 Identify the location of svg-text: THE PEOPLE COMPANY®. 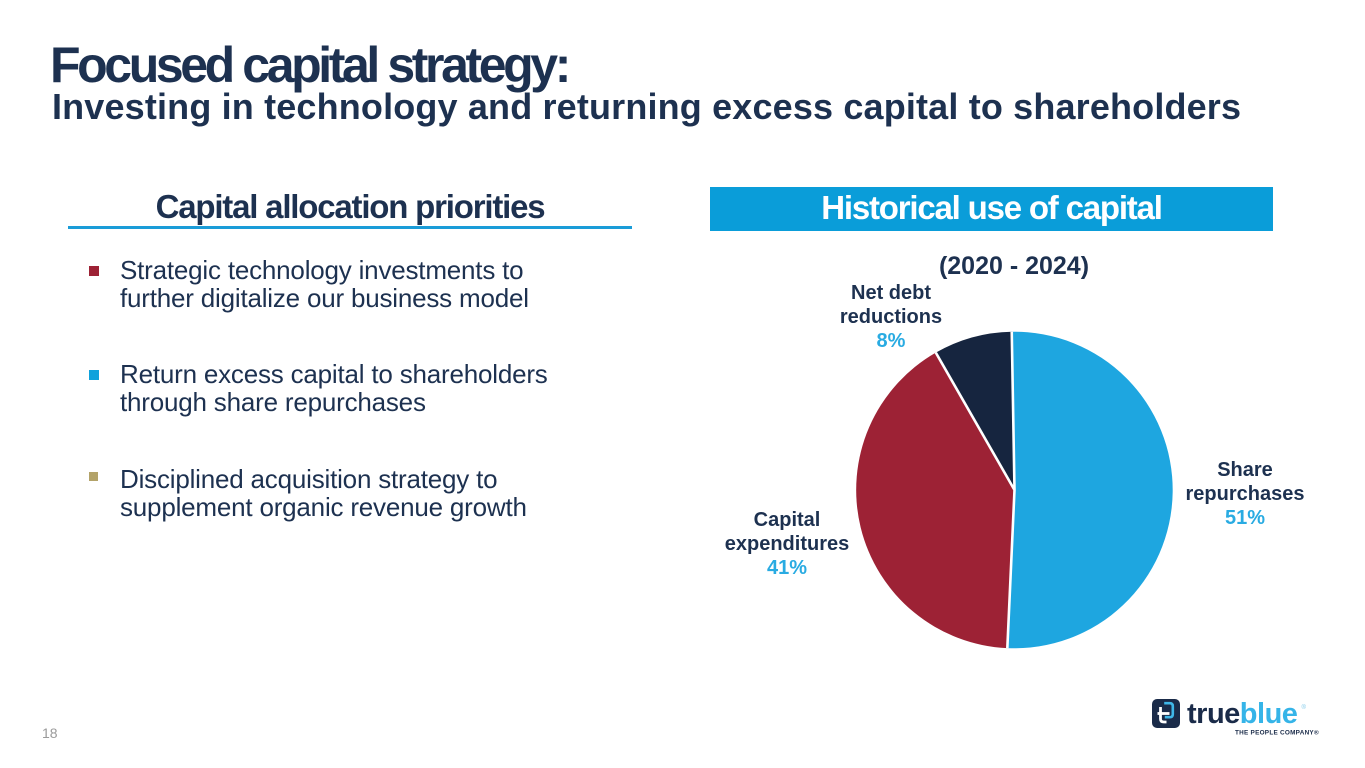
(1277, 733).